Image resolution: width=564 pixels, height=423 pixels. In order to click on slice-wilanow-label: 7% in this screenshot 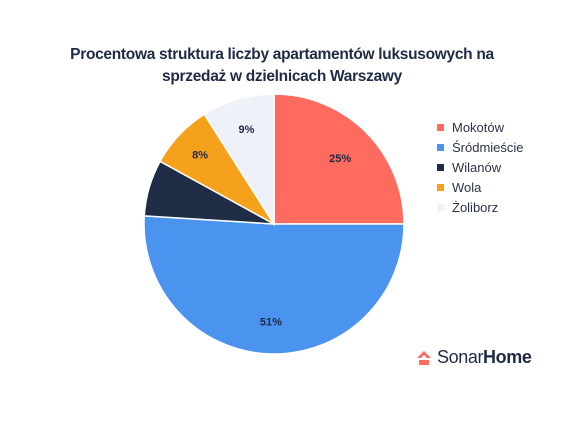, I will do `click(174, 196)`.